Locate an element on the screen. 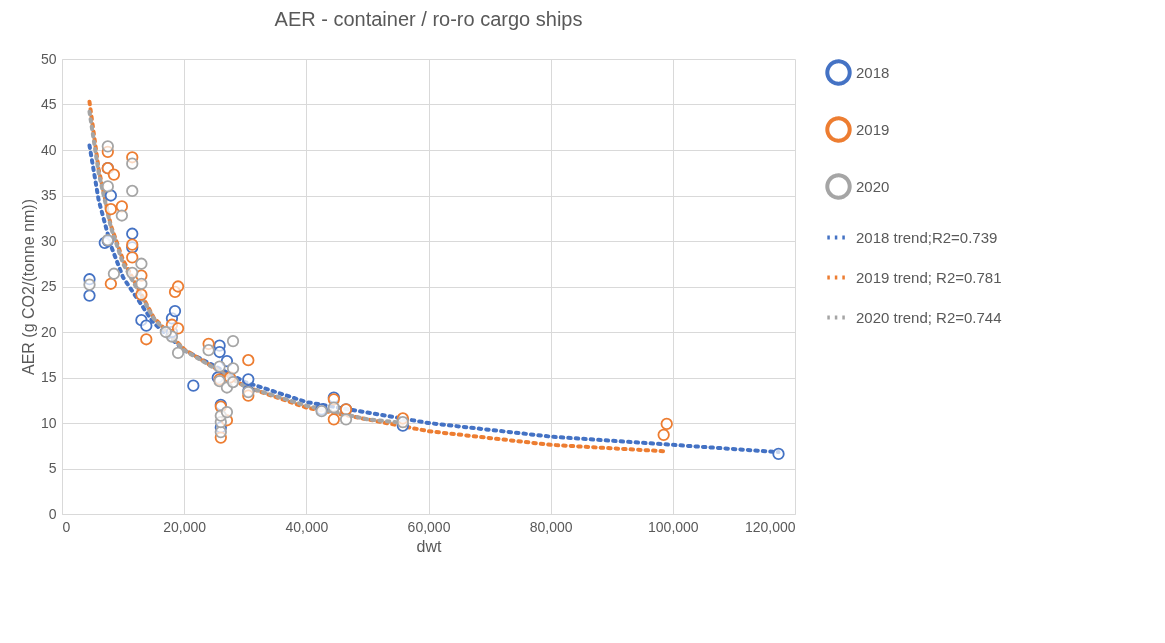  y-tick-label: 40 is located at coordinates (48, 149).